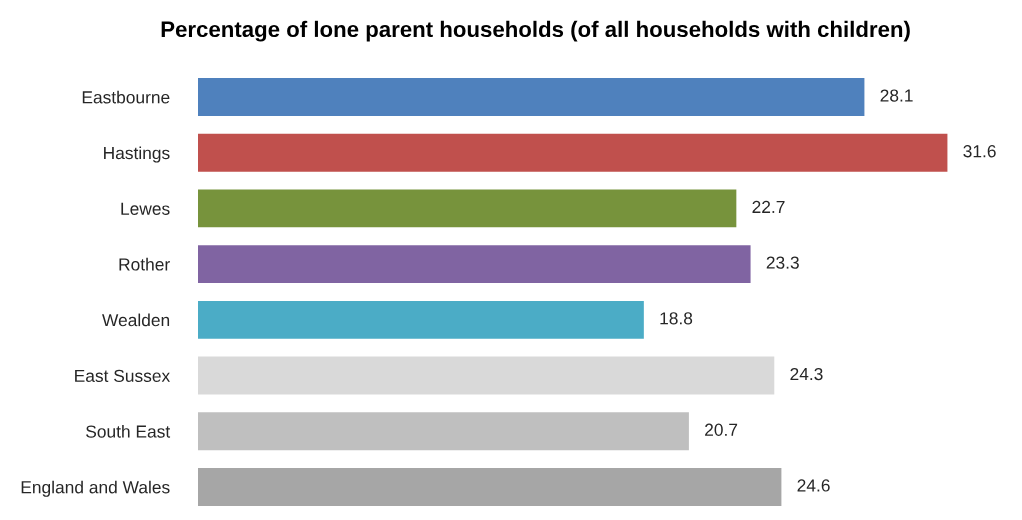  Describe the element at coordinates (768, 206) in the screenshot. I see `data-label: 22.7` at that location.